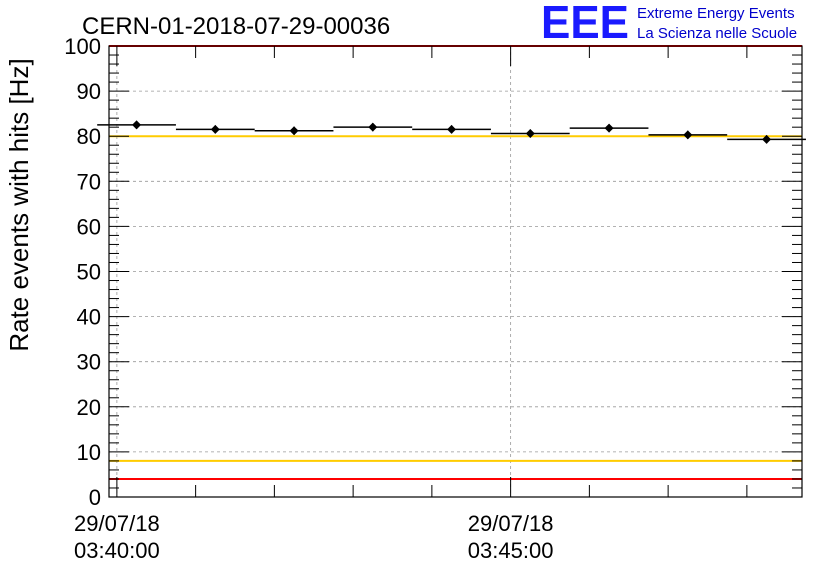 The image size is (836, 572). I want to click on data-series, so click(451, 132).